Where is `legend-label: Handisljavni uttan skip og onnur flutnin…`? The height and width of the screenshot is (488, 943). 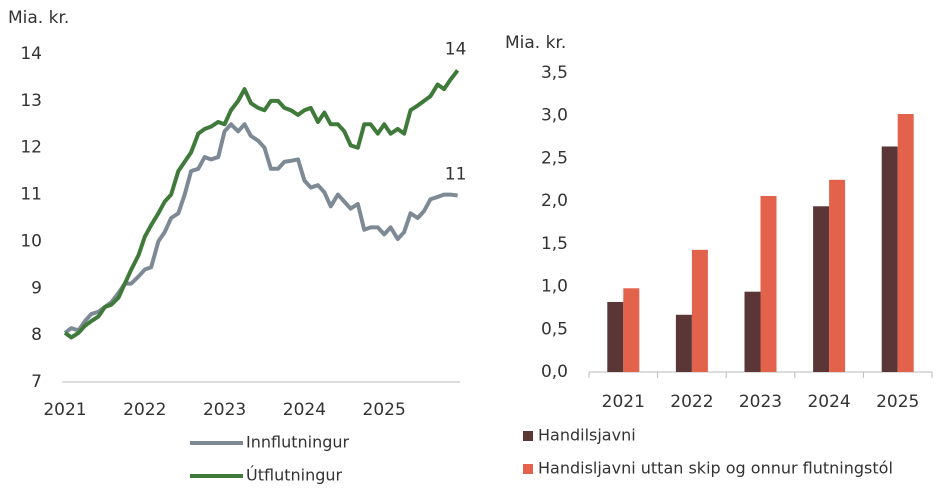 legend-label: Handisljavni uttan skip og onnur flutnin… is located at coordinates (715, 468).